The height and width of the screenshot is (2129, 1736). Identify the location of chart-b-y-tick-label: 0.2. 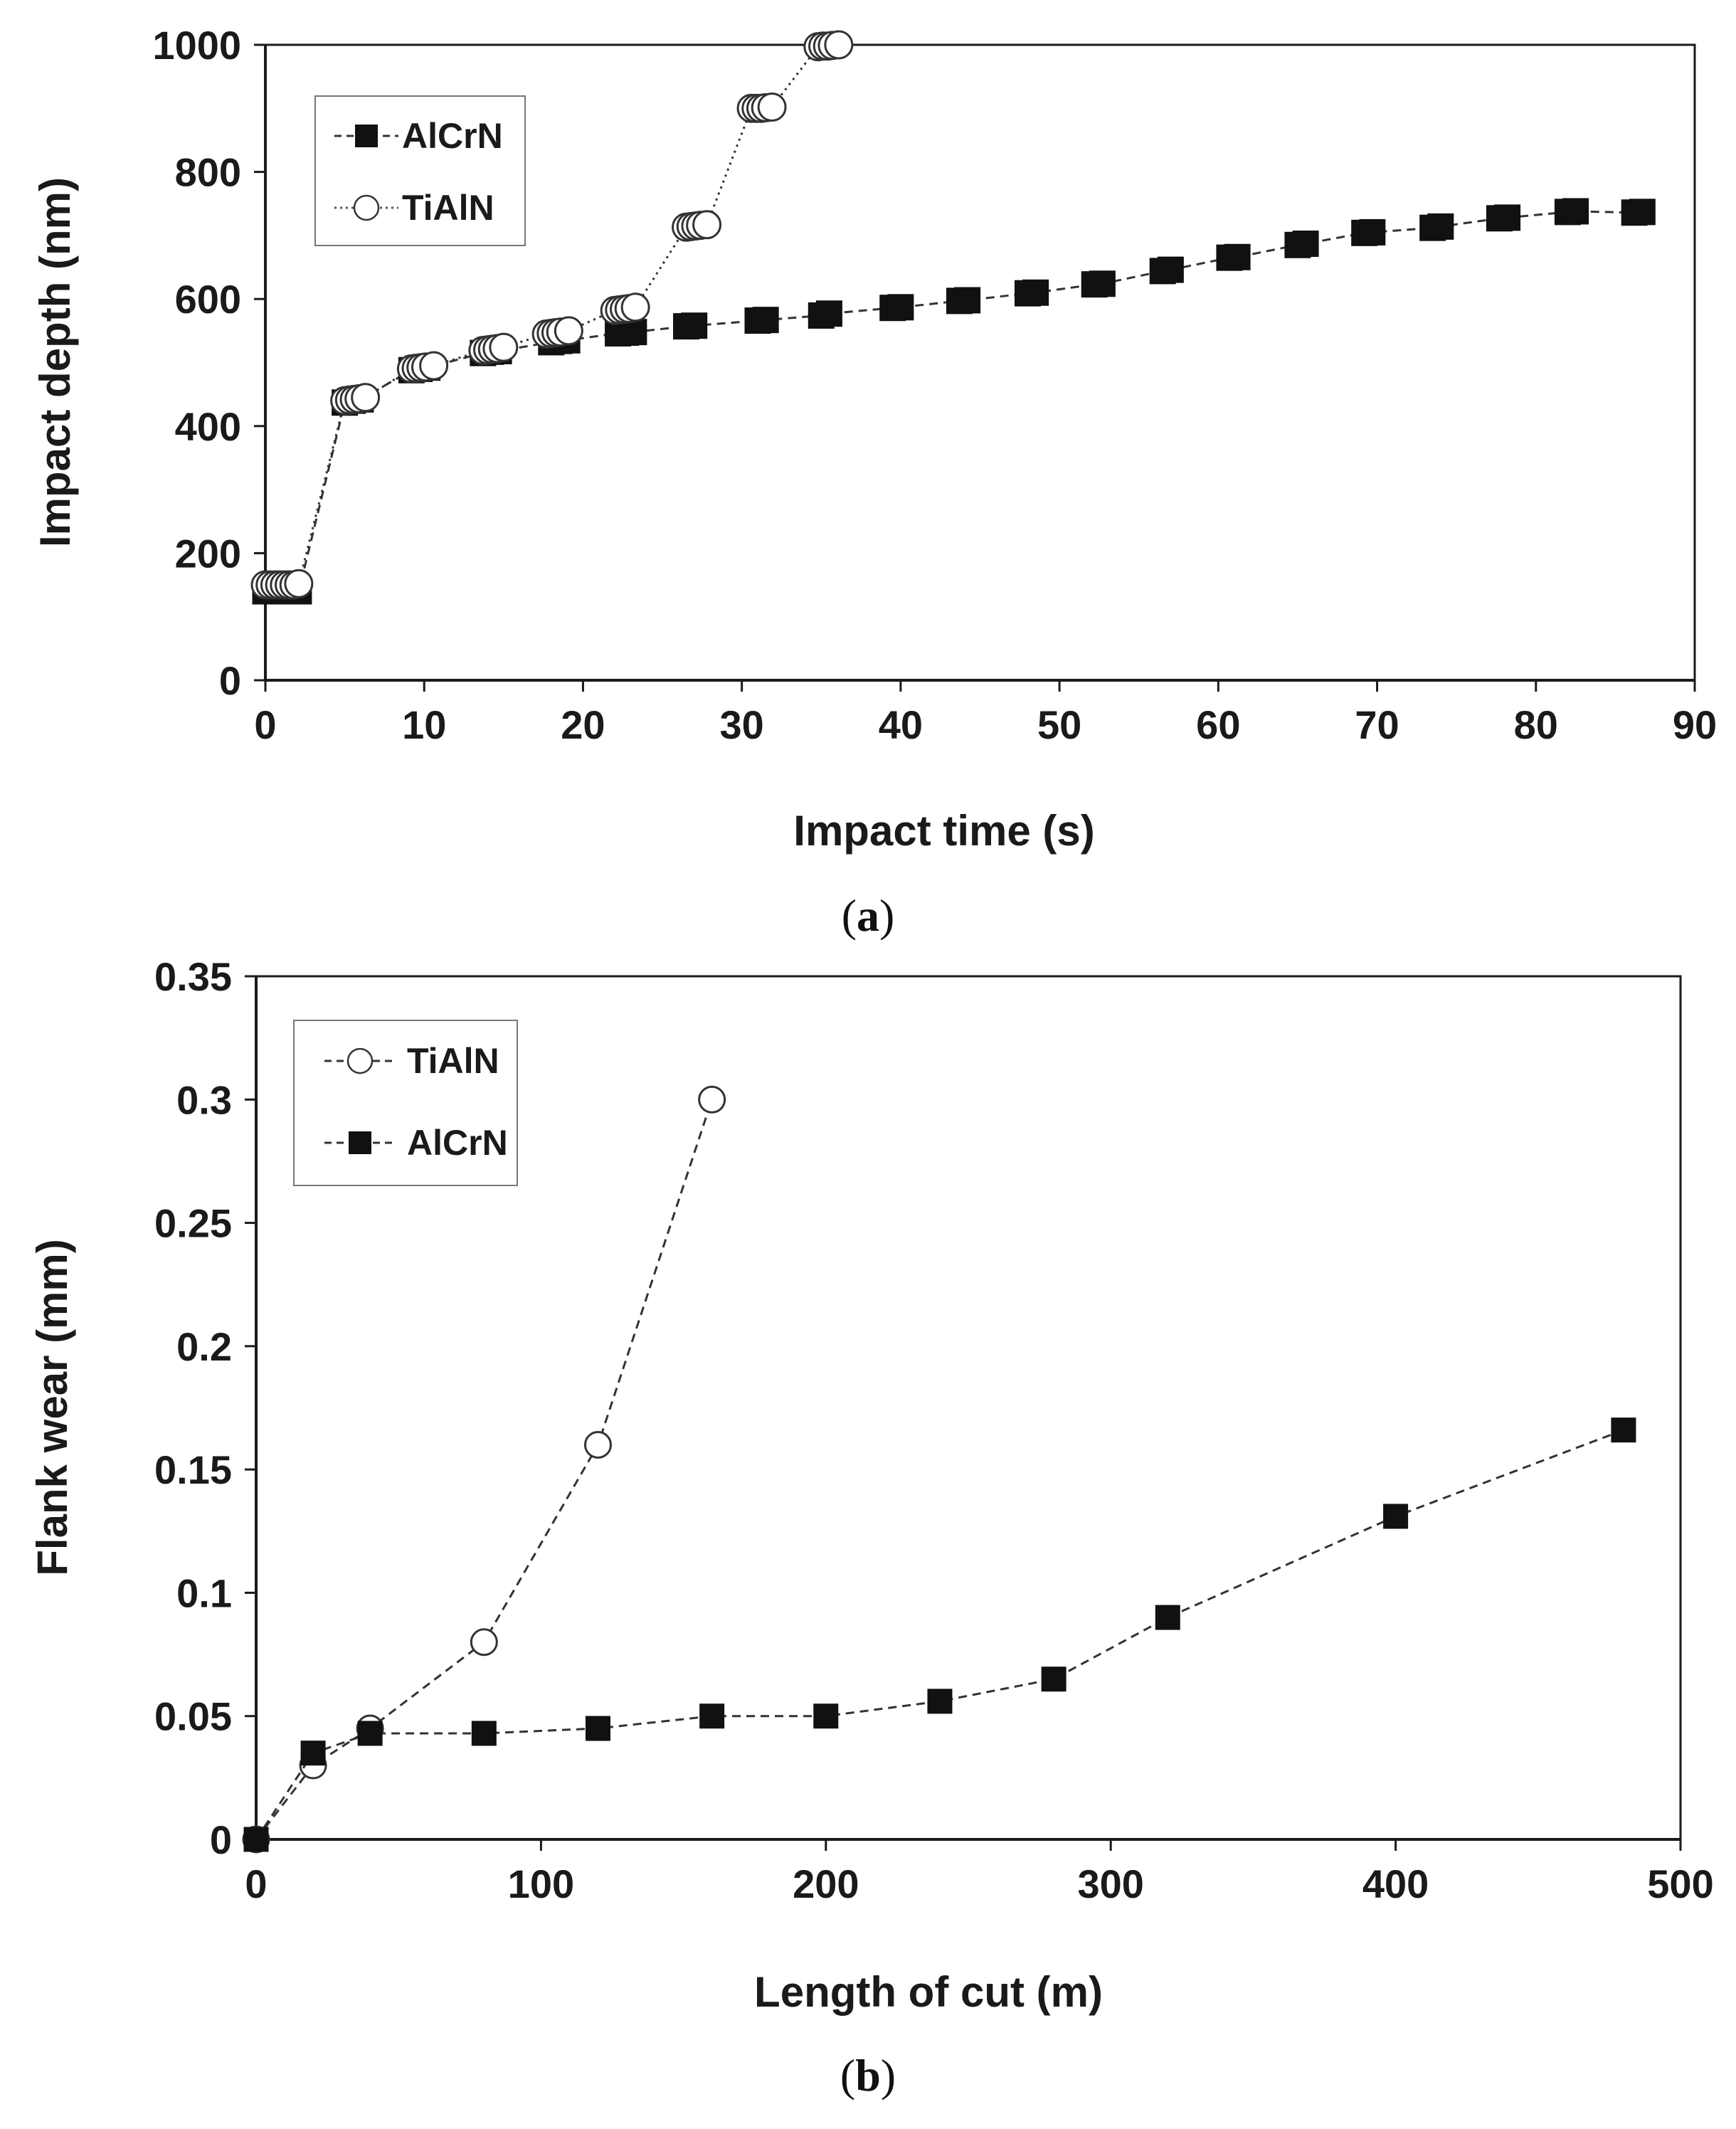
(204, 1346).